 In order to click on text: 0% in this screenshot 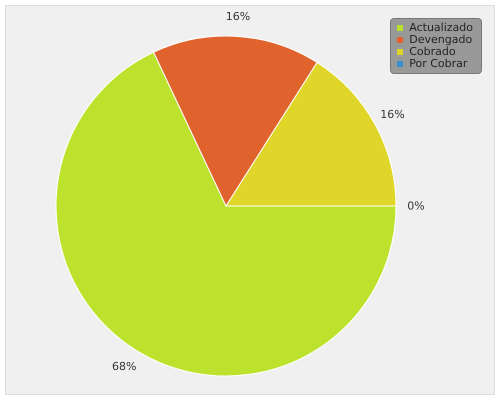, I will do `click(416, 206)`.